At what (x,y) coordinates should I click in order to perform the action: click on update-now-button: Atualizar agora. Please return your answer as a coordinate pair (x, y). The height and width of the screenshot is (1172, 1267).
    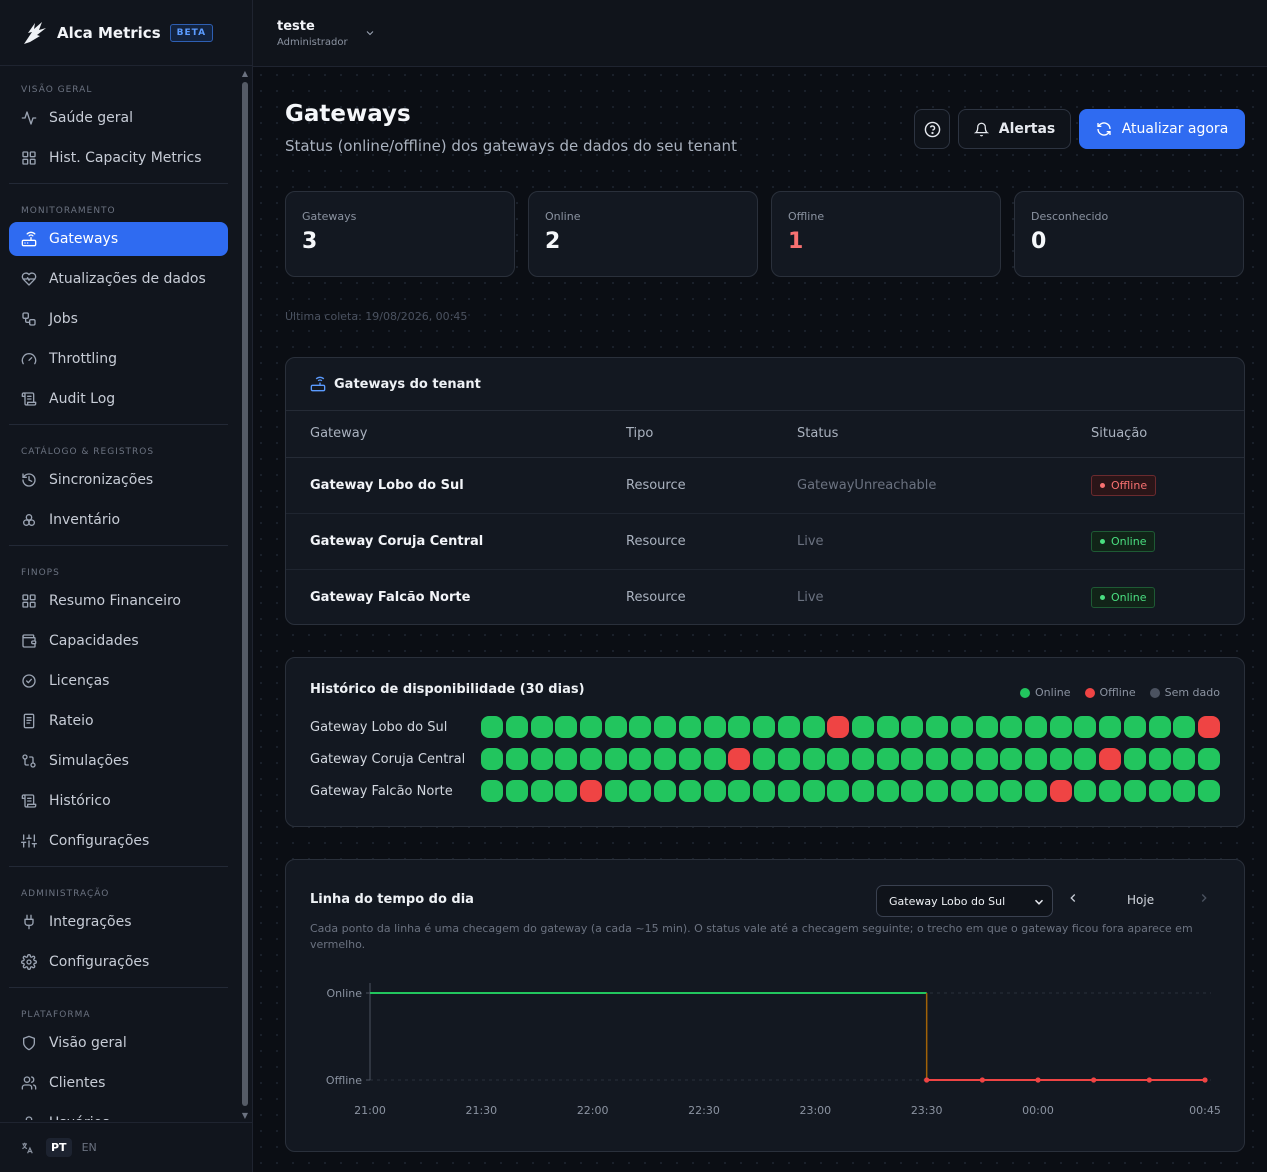
    Looking at the image, I should click on (1162, 129).